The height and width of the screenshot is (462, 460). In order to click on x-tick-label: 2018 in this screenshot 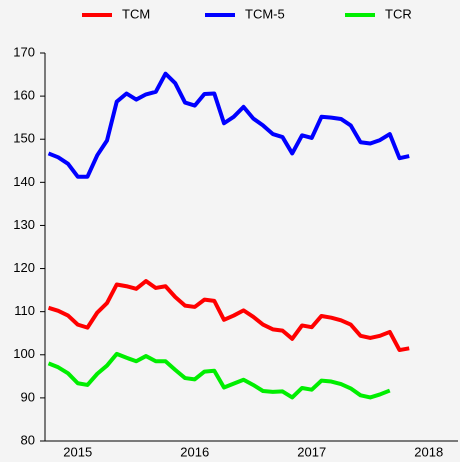, I will do `click(428, 451)`.